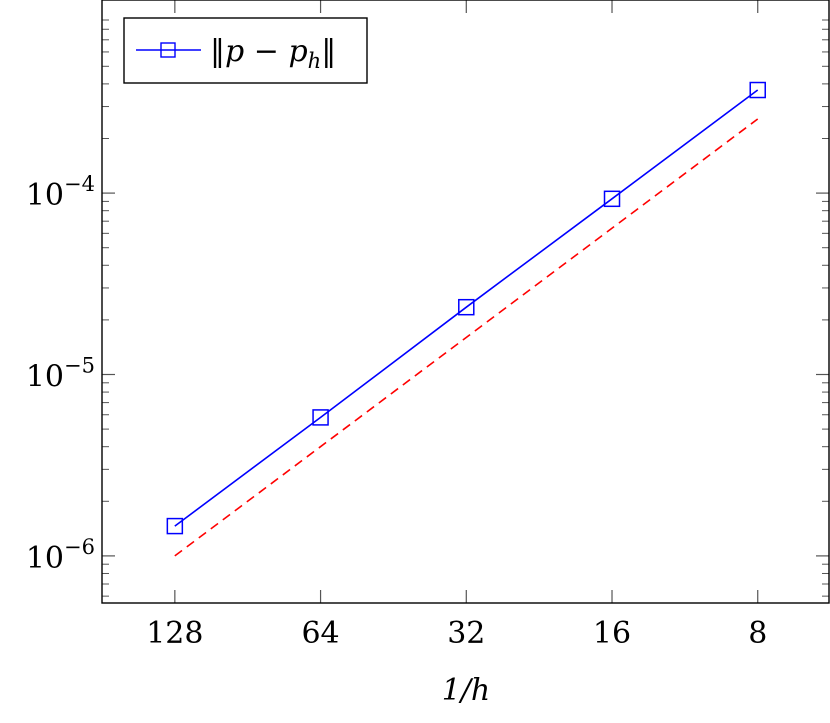 Image resolution: width=830 pixels, height=723 pixels. What do you see at coordinates (79, 547) in the screenshot?
I see `y-tick-exponent: −6` at bounding box center [79, 547].